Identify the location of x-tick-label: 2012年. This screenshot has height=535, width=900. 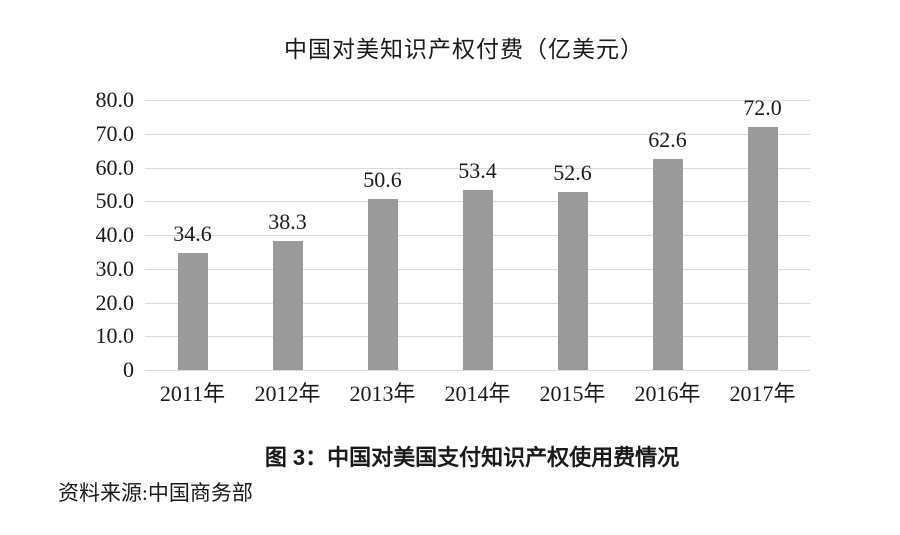
(287, 393).